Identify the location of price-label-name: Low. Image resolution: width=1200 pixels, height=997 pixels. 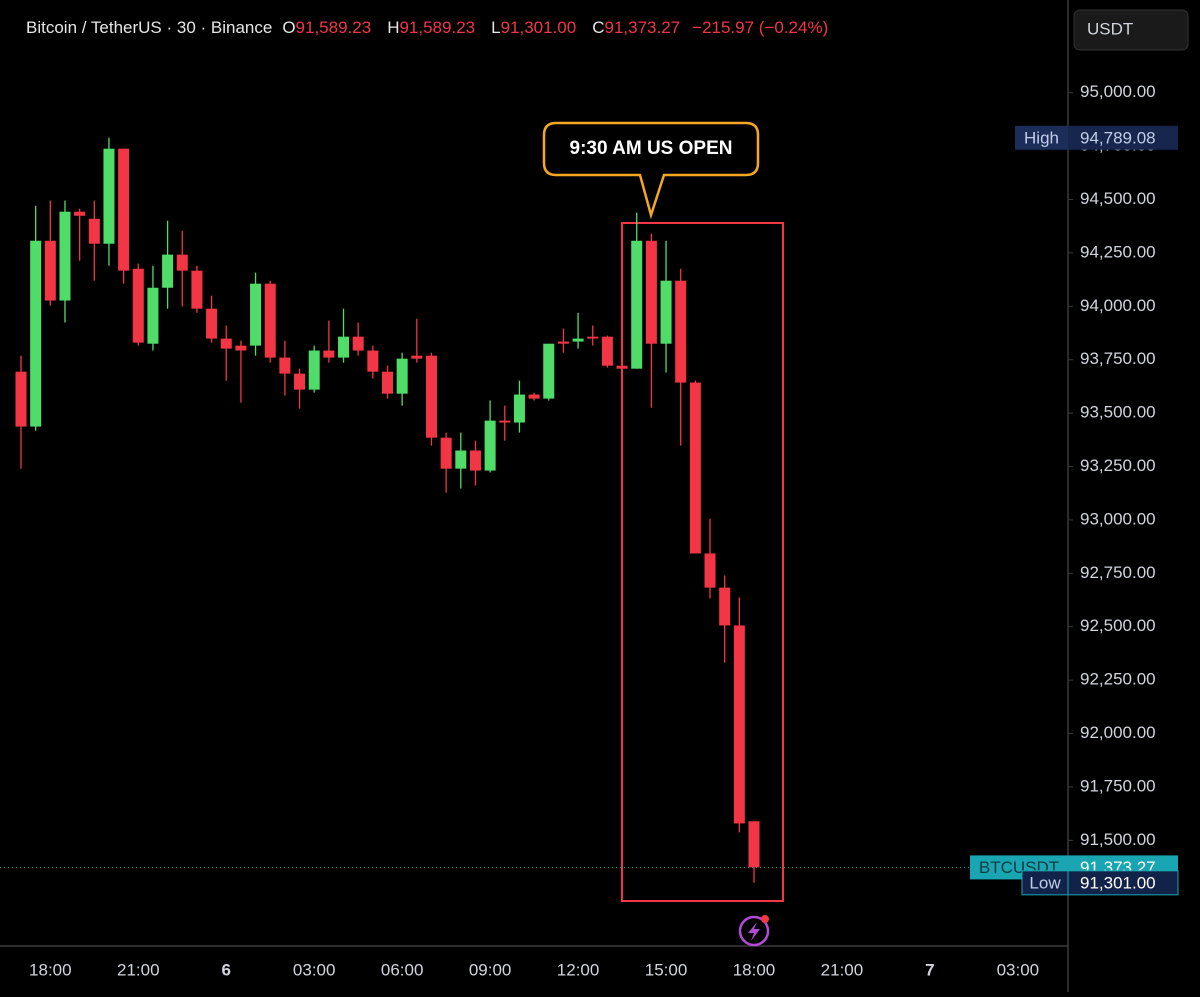
(1045, 882).